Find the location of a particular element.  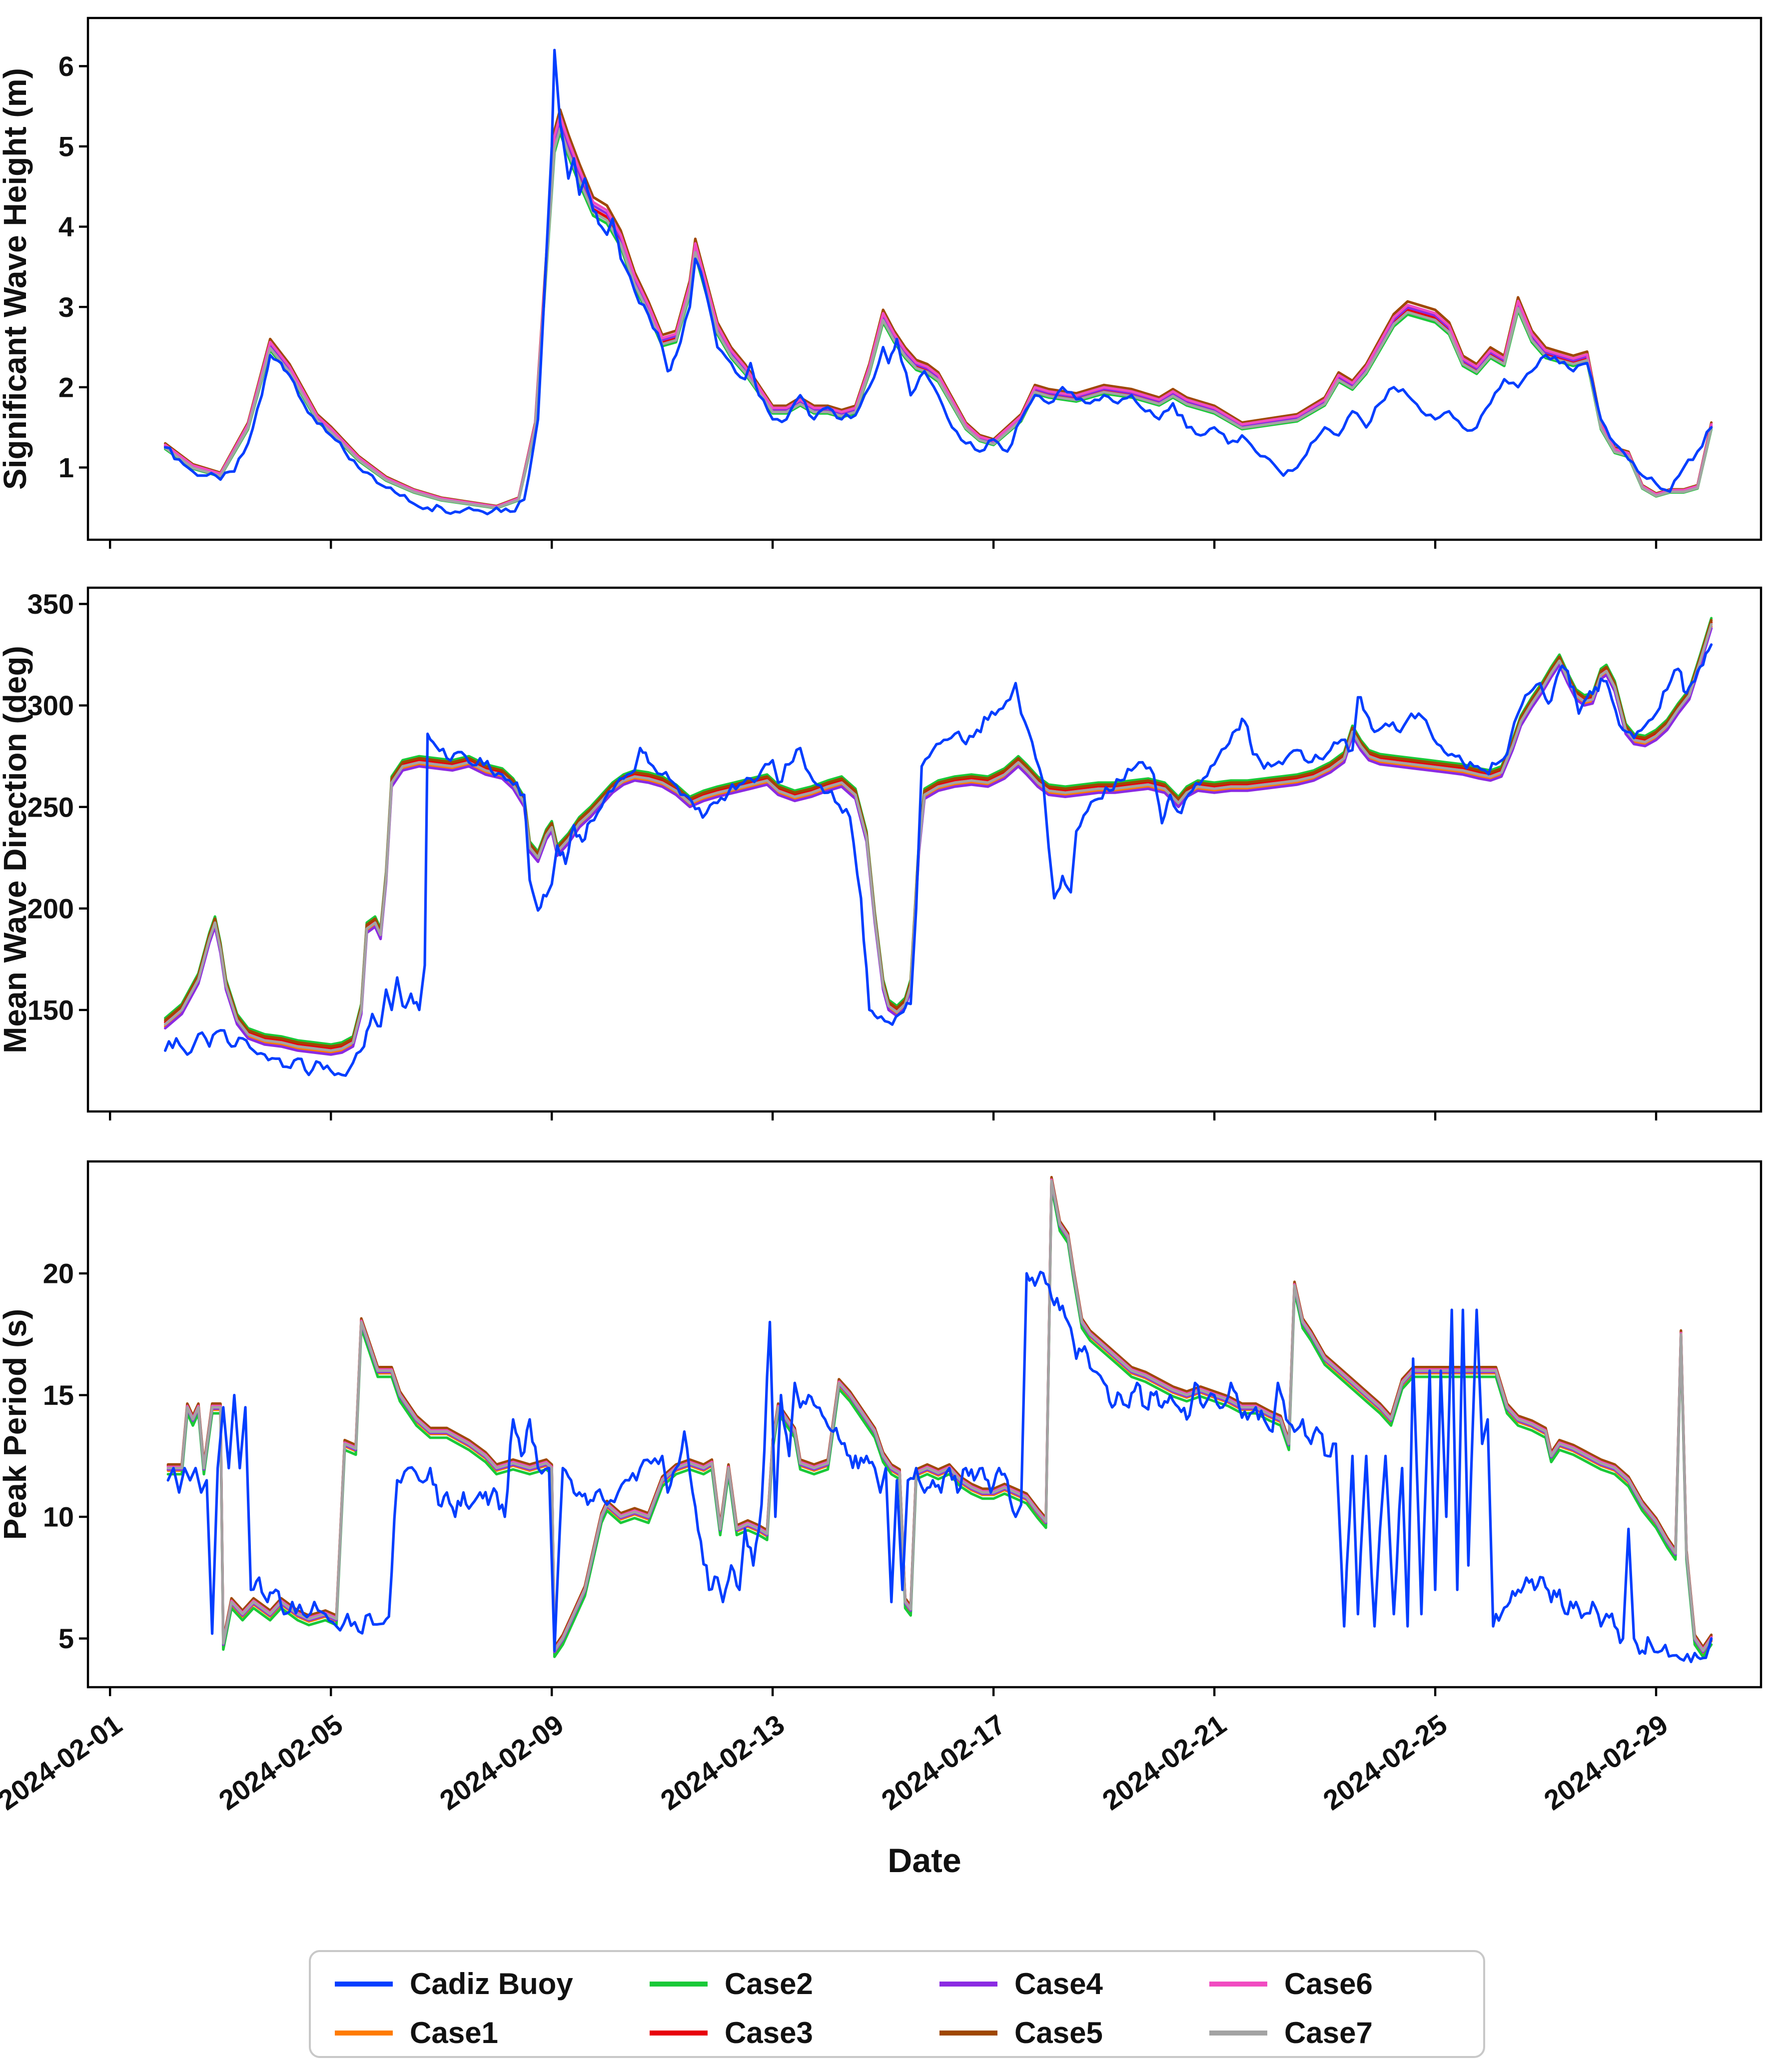

legend-label-case5: Case5 is located at coordinates (1058, 2033).